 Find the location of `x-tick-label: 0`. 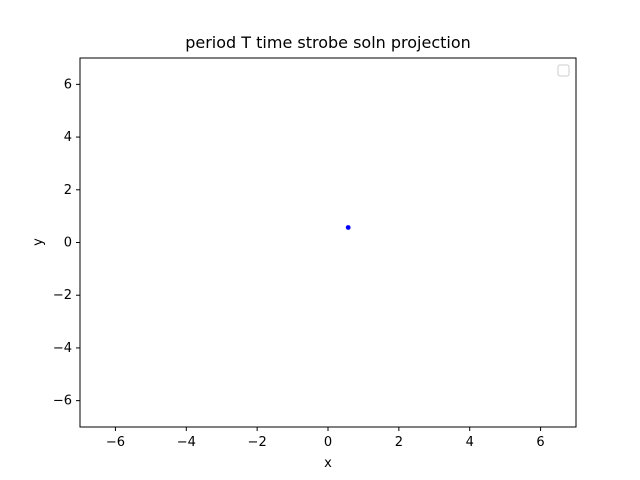

x-tick-label: 0 is located at coordinates (328, 442).